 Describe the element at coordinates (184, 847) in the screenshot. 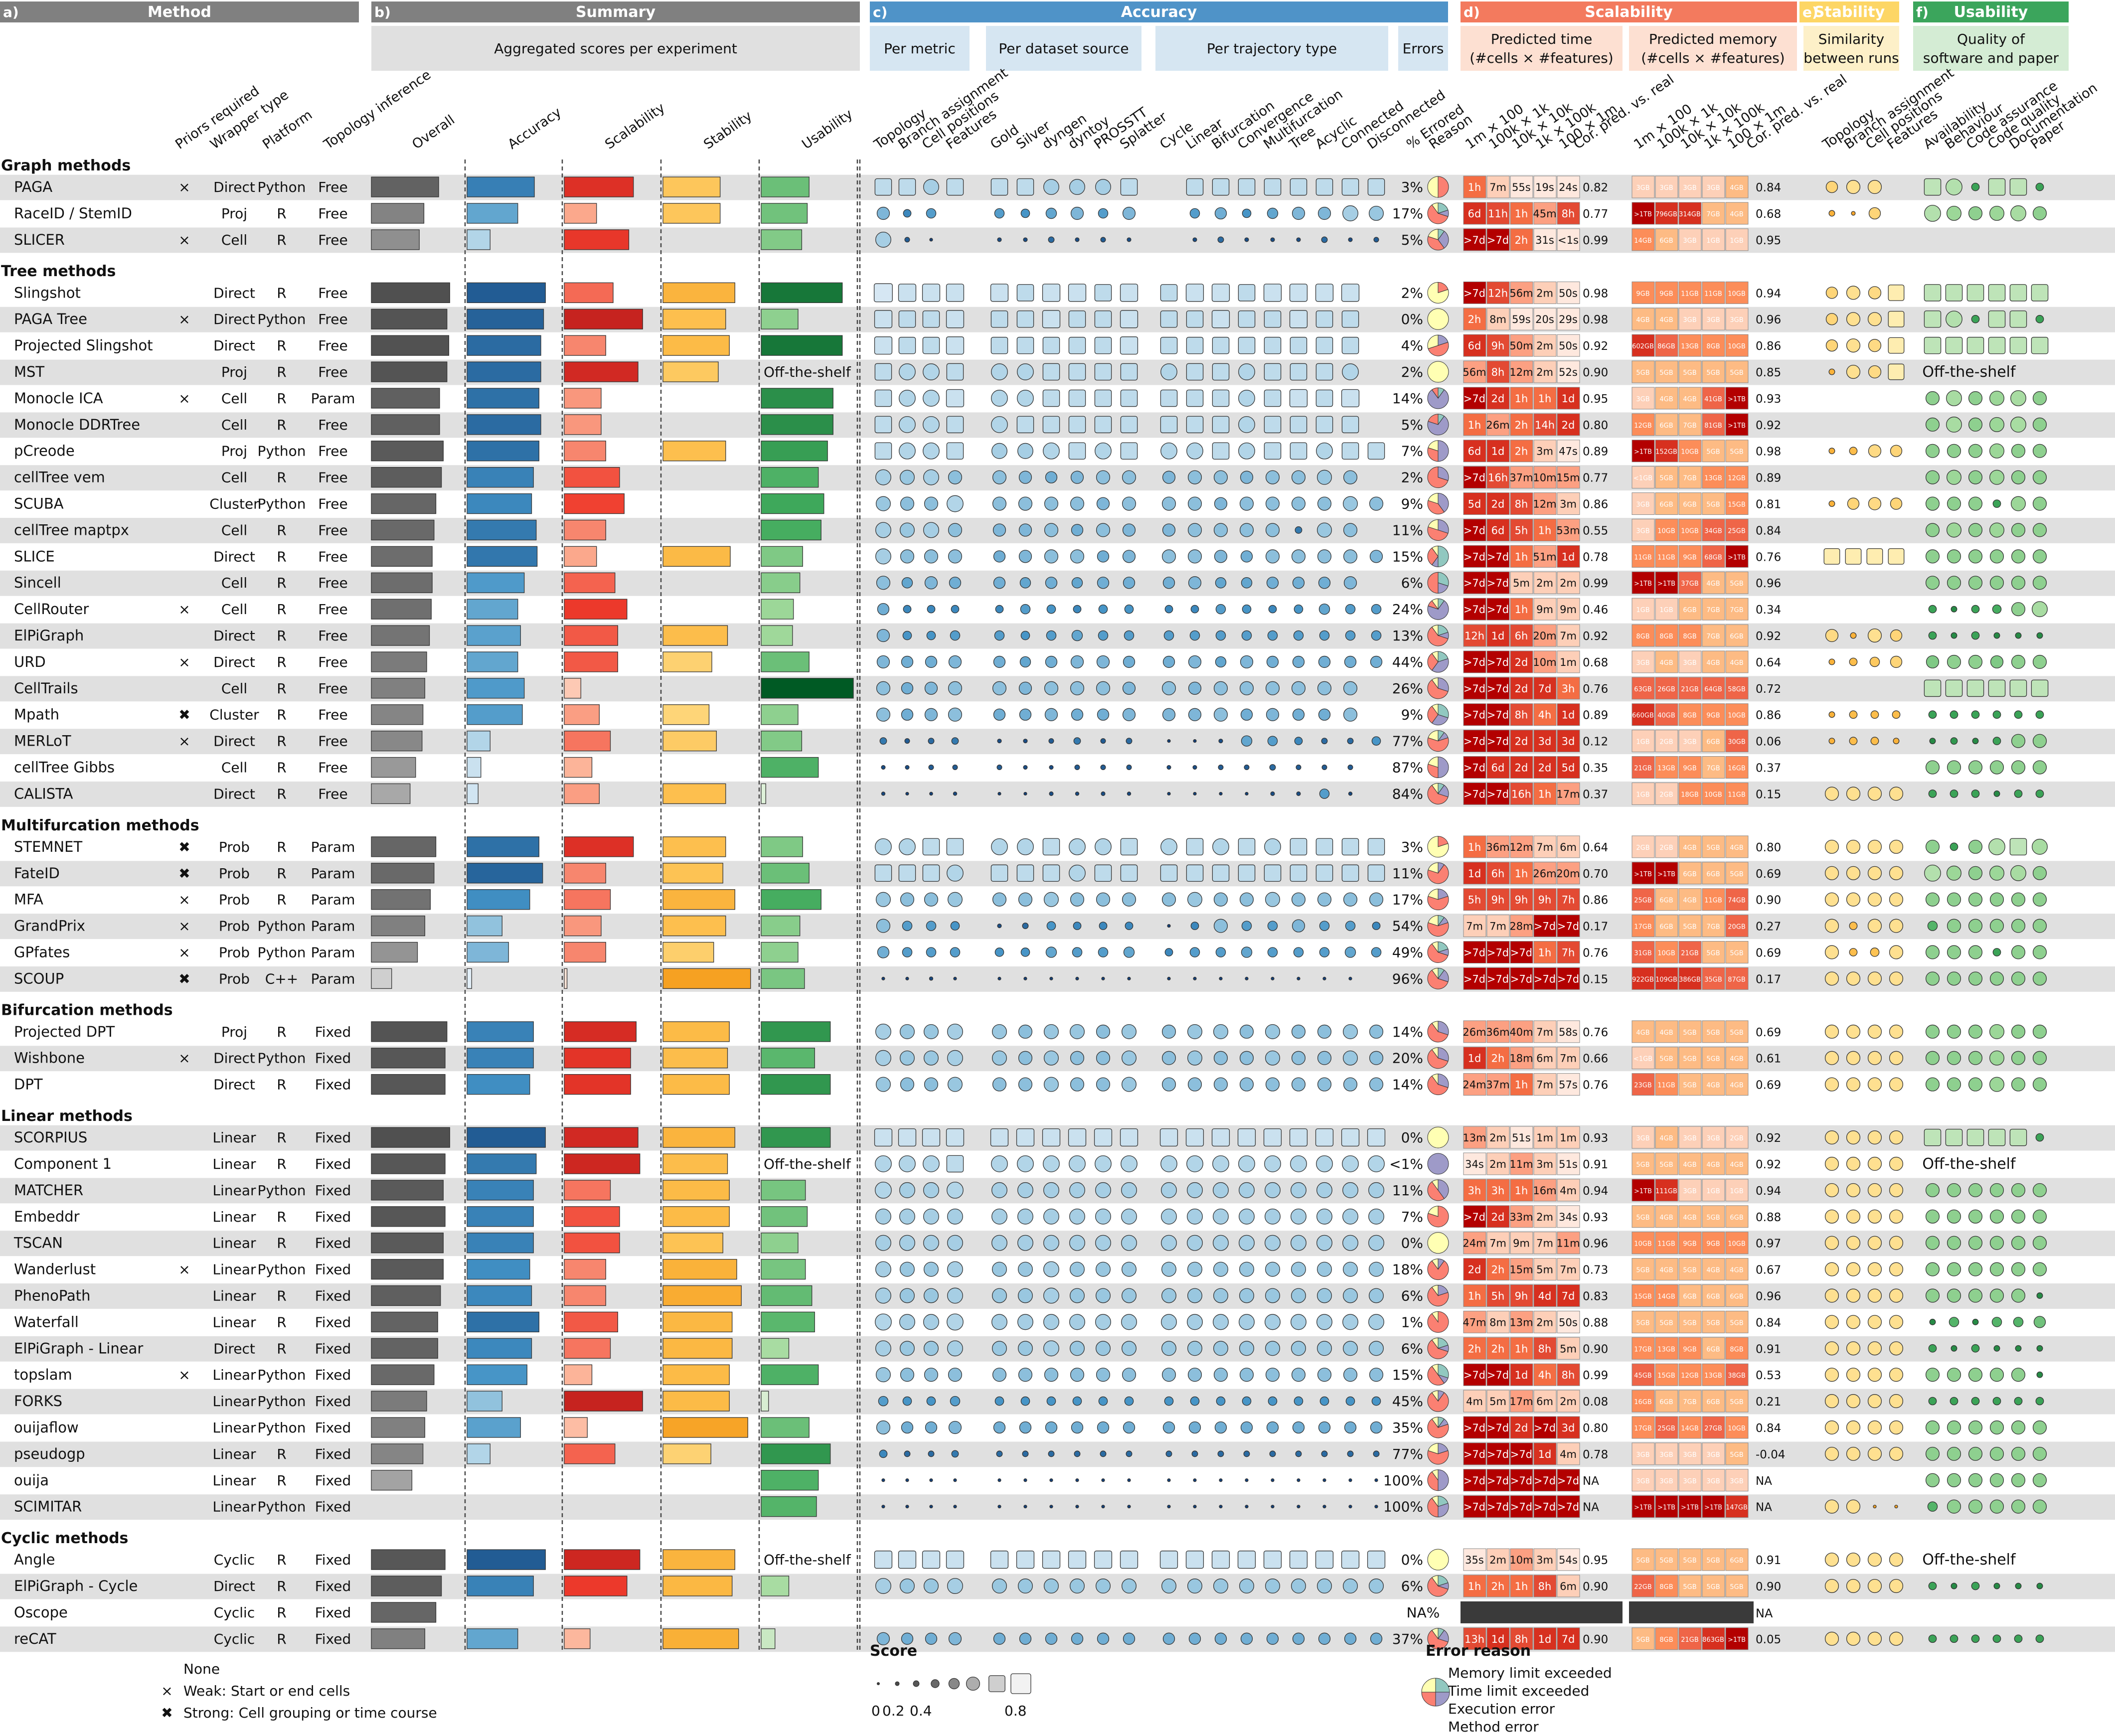

I see `prior-mark: ✖` at that location.